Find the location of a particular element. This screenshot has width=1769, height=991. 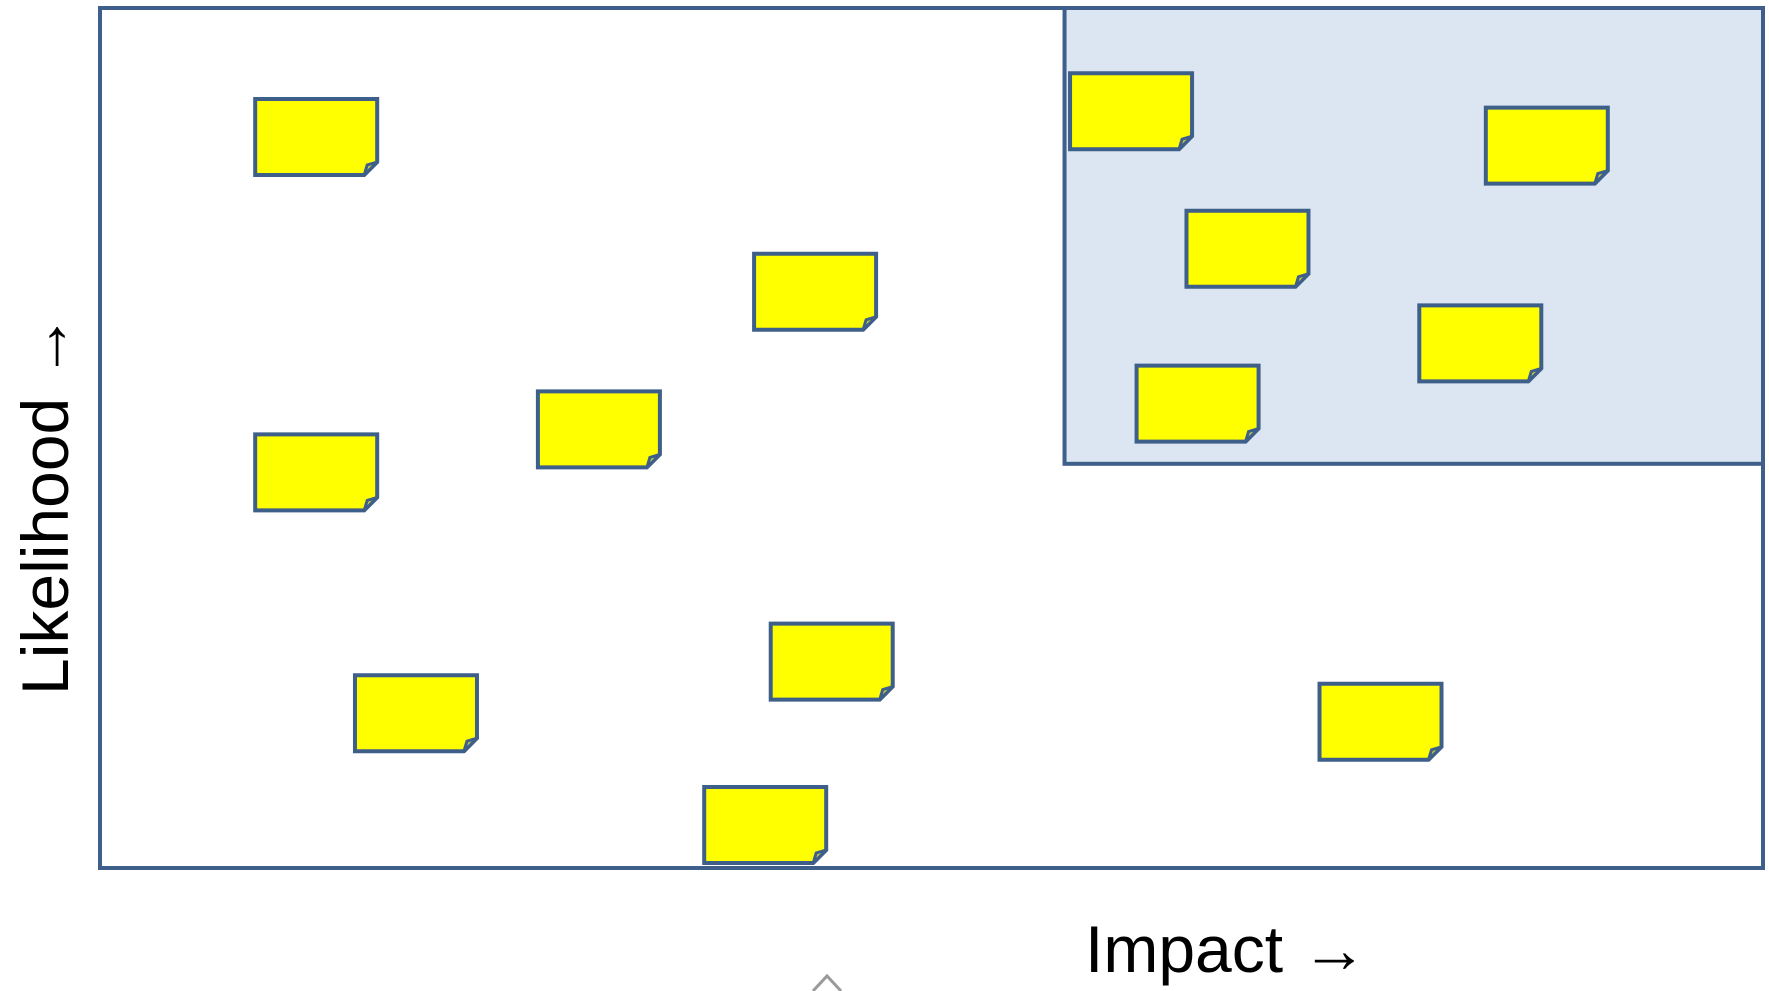

x-axis-label: Impact → is located at coordinates (1226, 949).